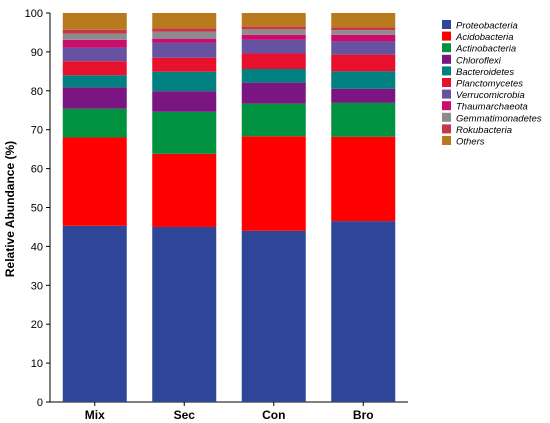 The image size is (550, 423). What do you see at coordinates (363, 38) in the screenshot?
I see `bar-segment-thaumarchaeota-bro` at bounding box center [363, 38].